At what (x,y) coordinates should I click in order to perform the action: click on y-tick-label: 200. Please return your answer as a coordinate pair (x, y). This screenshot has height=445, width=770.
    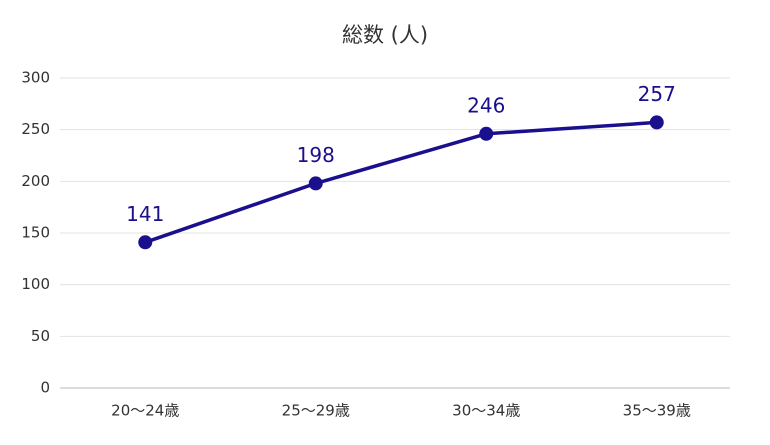
    Looking at the image, I should click on (35, 181).